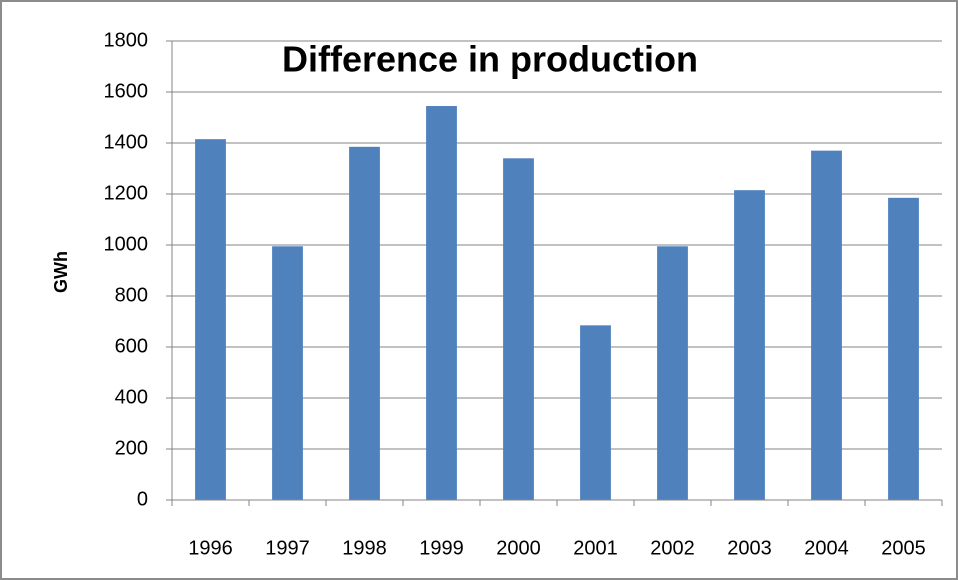 The image size is (958, 580). Describe the element at coordinates (131, 346) in the screenshot. I see `y-tick-label: 600` at that location.